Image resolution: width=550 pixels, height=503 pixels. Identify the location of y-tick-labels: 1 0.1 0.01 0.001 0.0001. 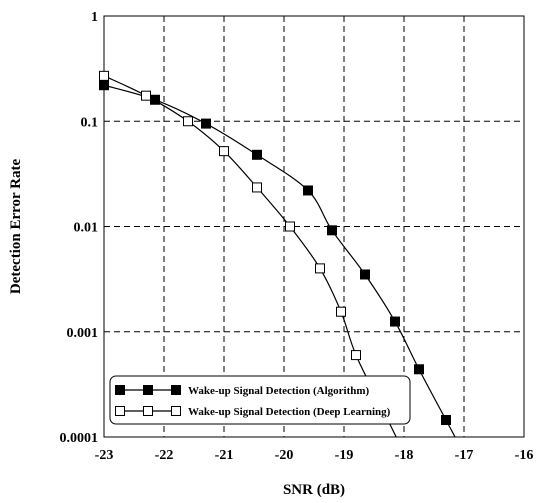
(79, 228).